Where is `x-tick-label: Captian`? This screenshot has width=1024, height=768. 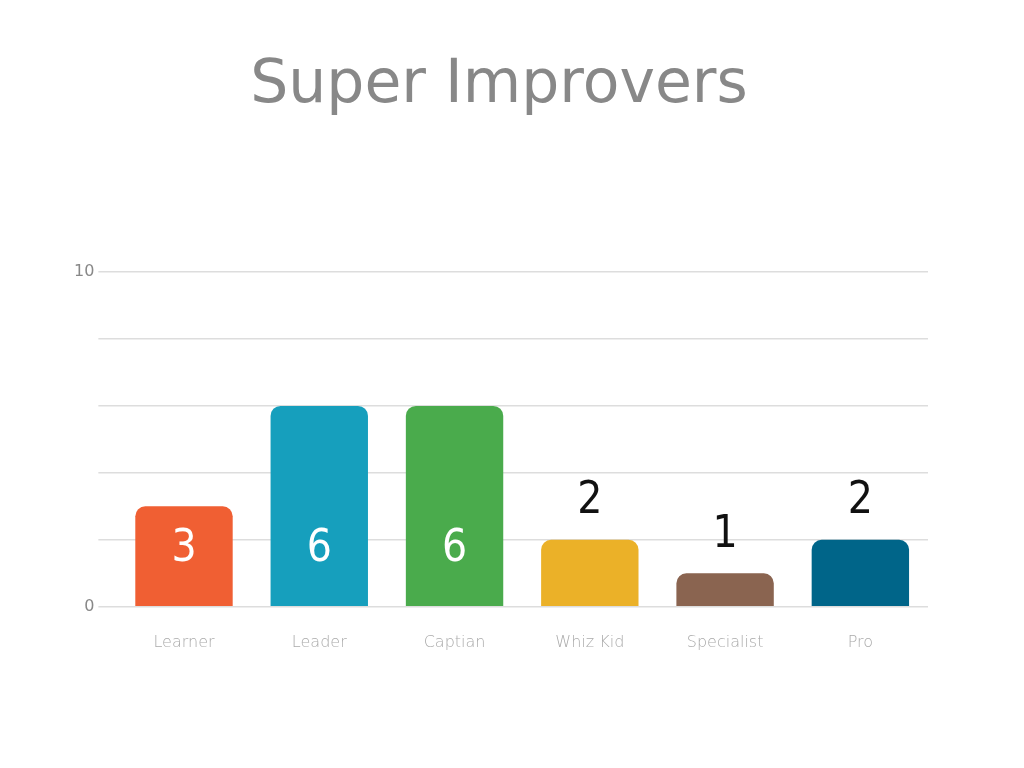 x-tick-label: Captian is located at coordinates (454, 641).